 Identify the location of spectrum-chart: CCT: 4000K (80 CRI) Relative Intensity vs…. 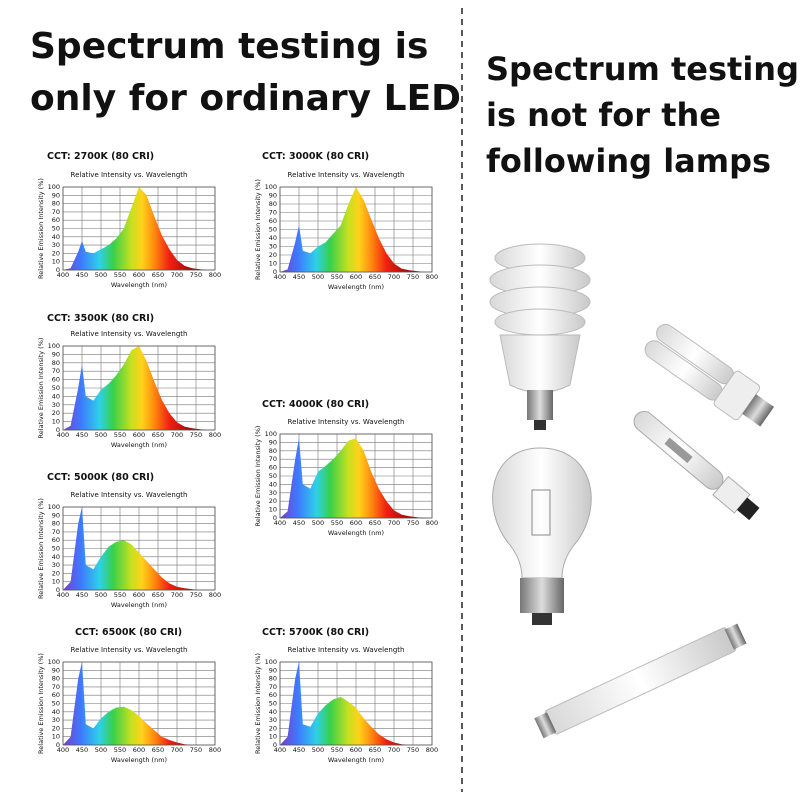
(346, 468).